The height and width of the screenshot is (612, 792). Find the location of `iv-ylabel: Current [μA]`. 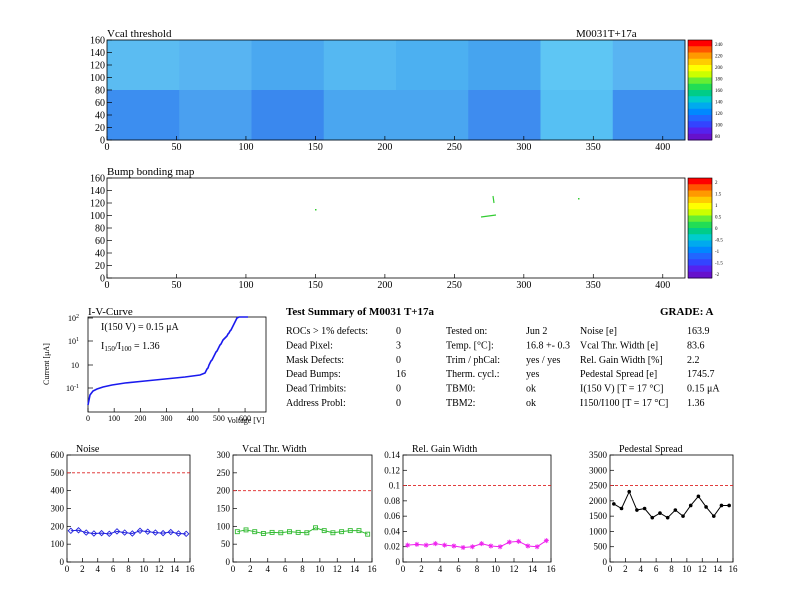

iv-ylabel: Current [μA] is located at coordinates (46, 364).